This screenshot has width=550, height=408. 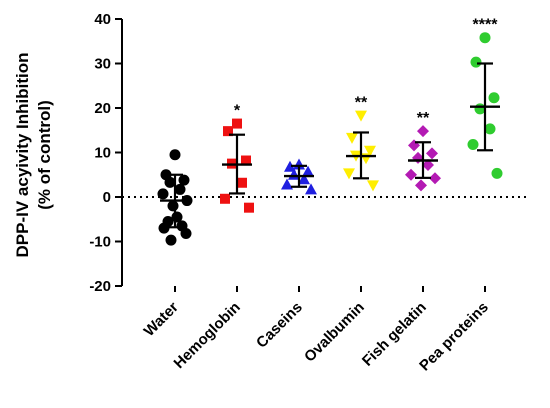 I want to click on x-category-label: Water, so click(x=161, y=319).